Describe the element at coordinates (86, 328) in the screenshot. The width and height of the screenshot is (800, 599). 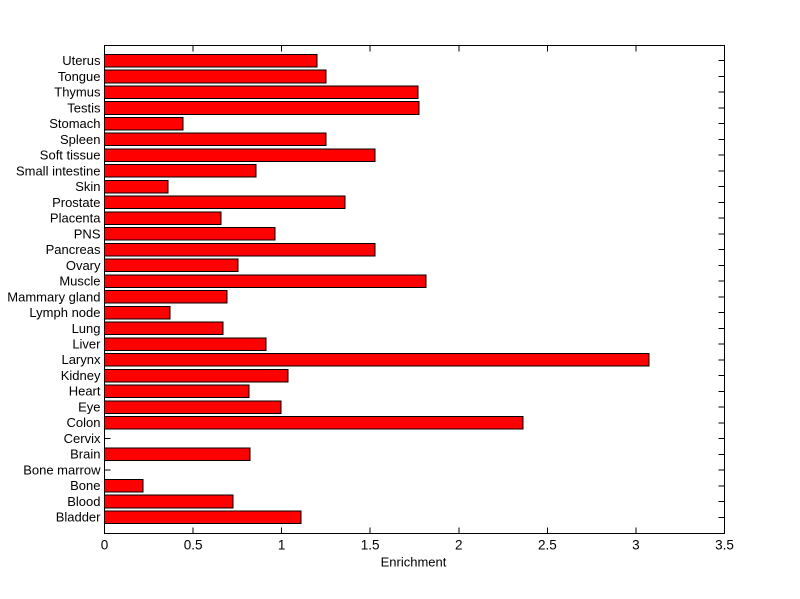
I see `svg-text: Lung` at that location.